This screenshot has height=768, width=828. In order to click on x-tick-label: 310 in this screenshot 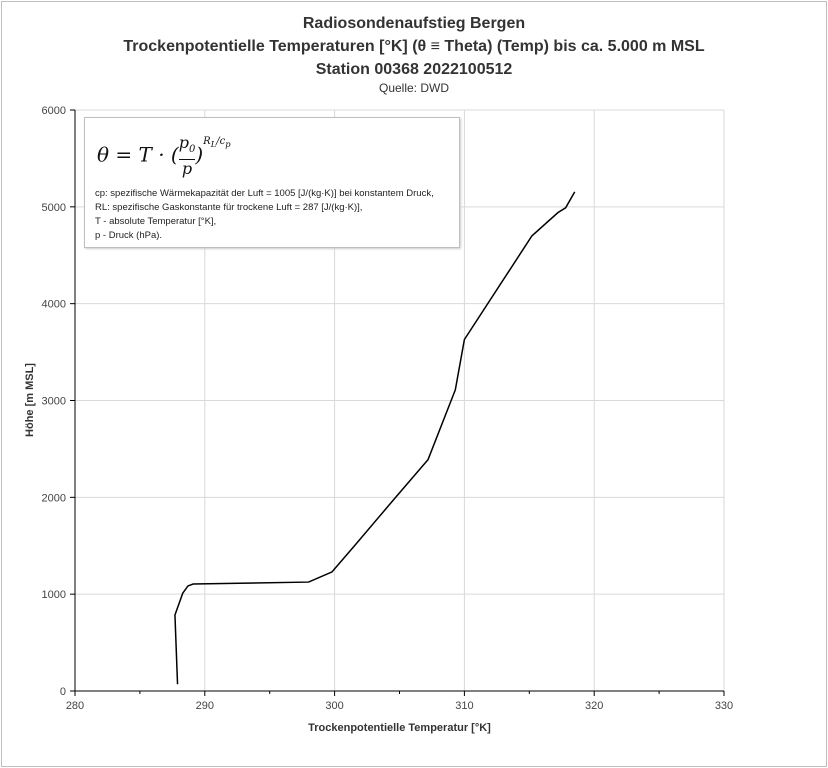, I will do `click(464, 706)`.